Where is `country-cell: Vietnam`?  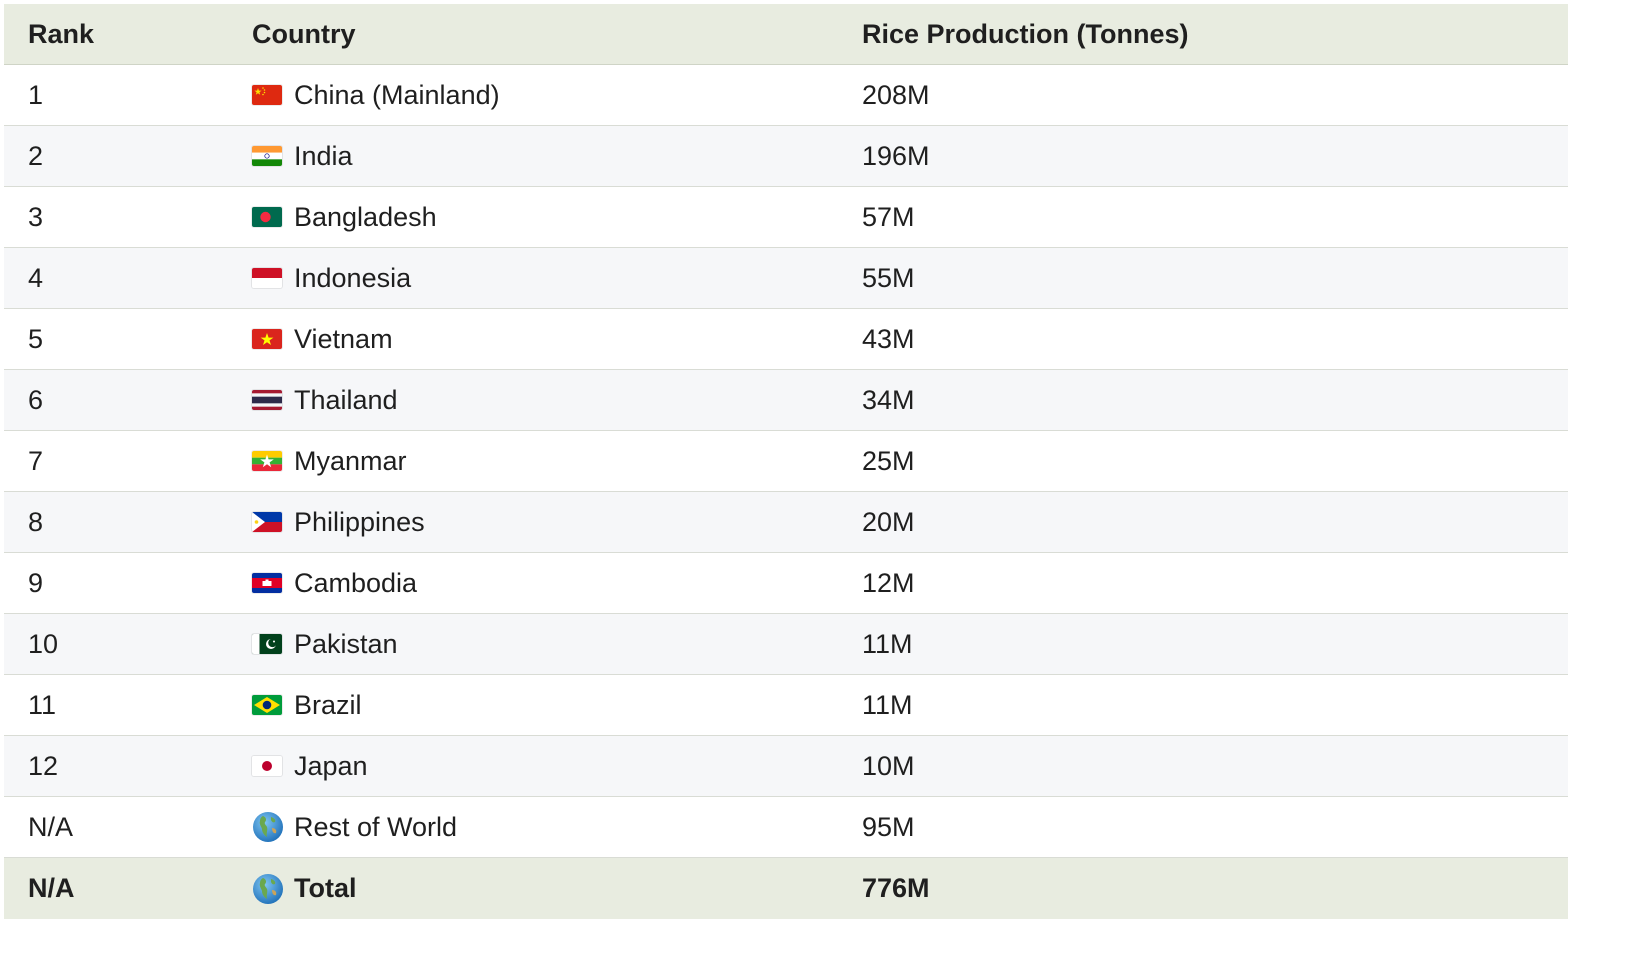 country-cell: Vietnam is located at coordinates (322, 339).